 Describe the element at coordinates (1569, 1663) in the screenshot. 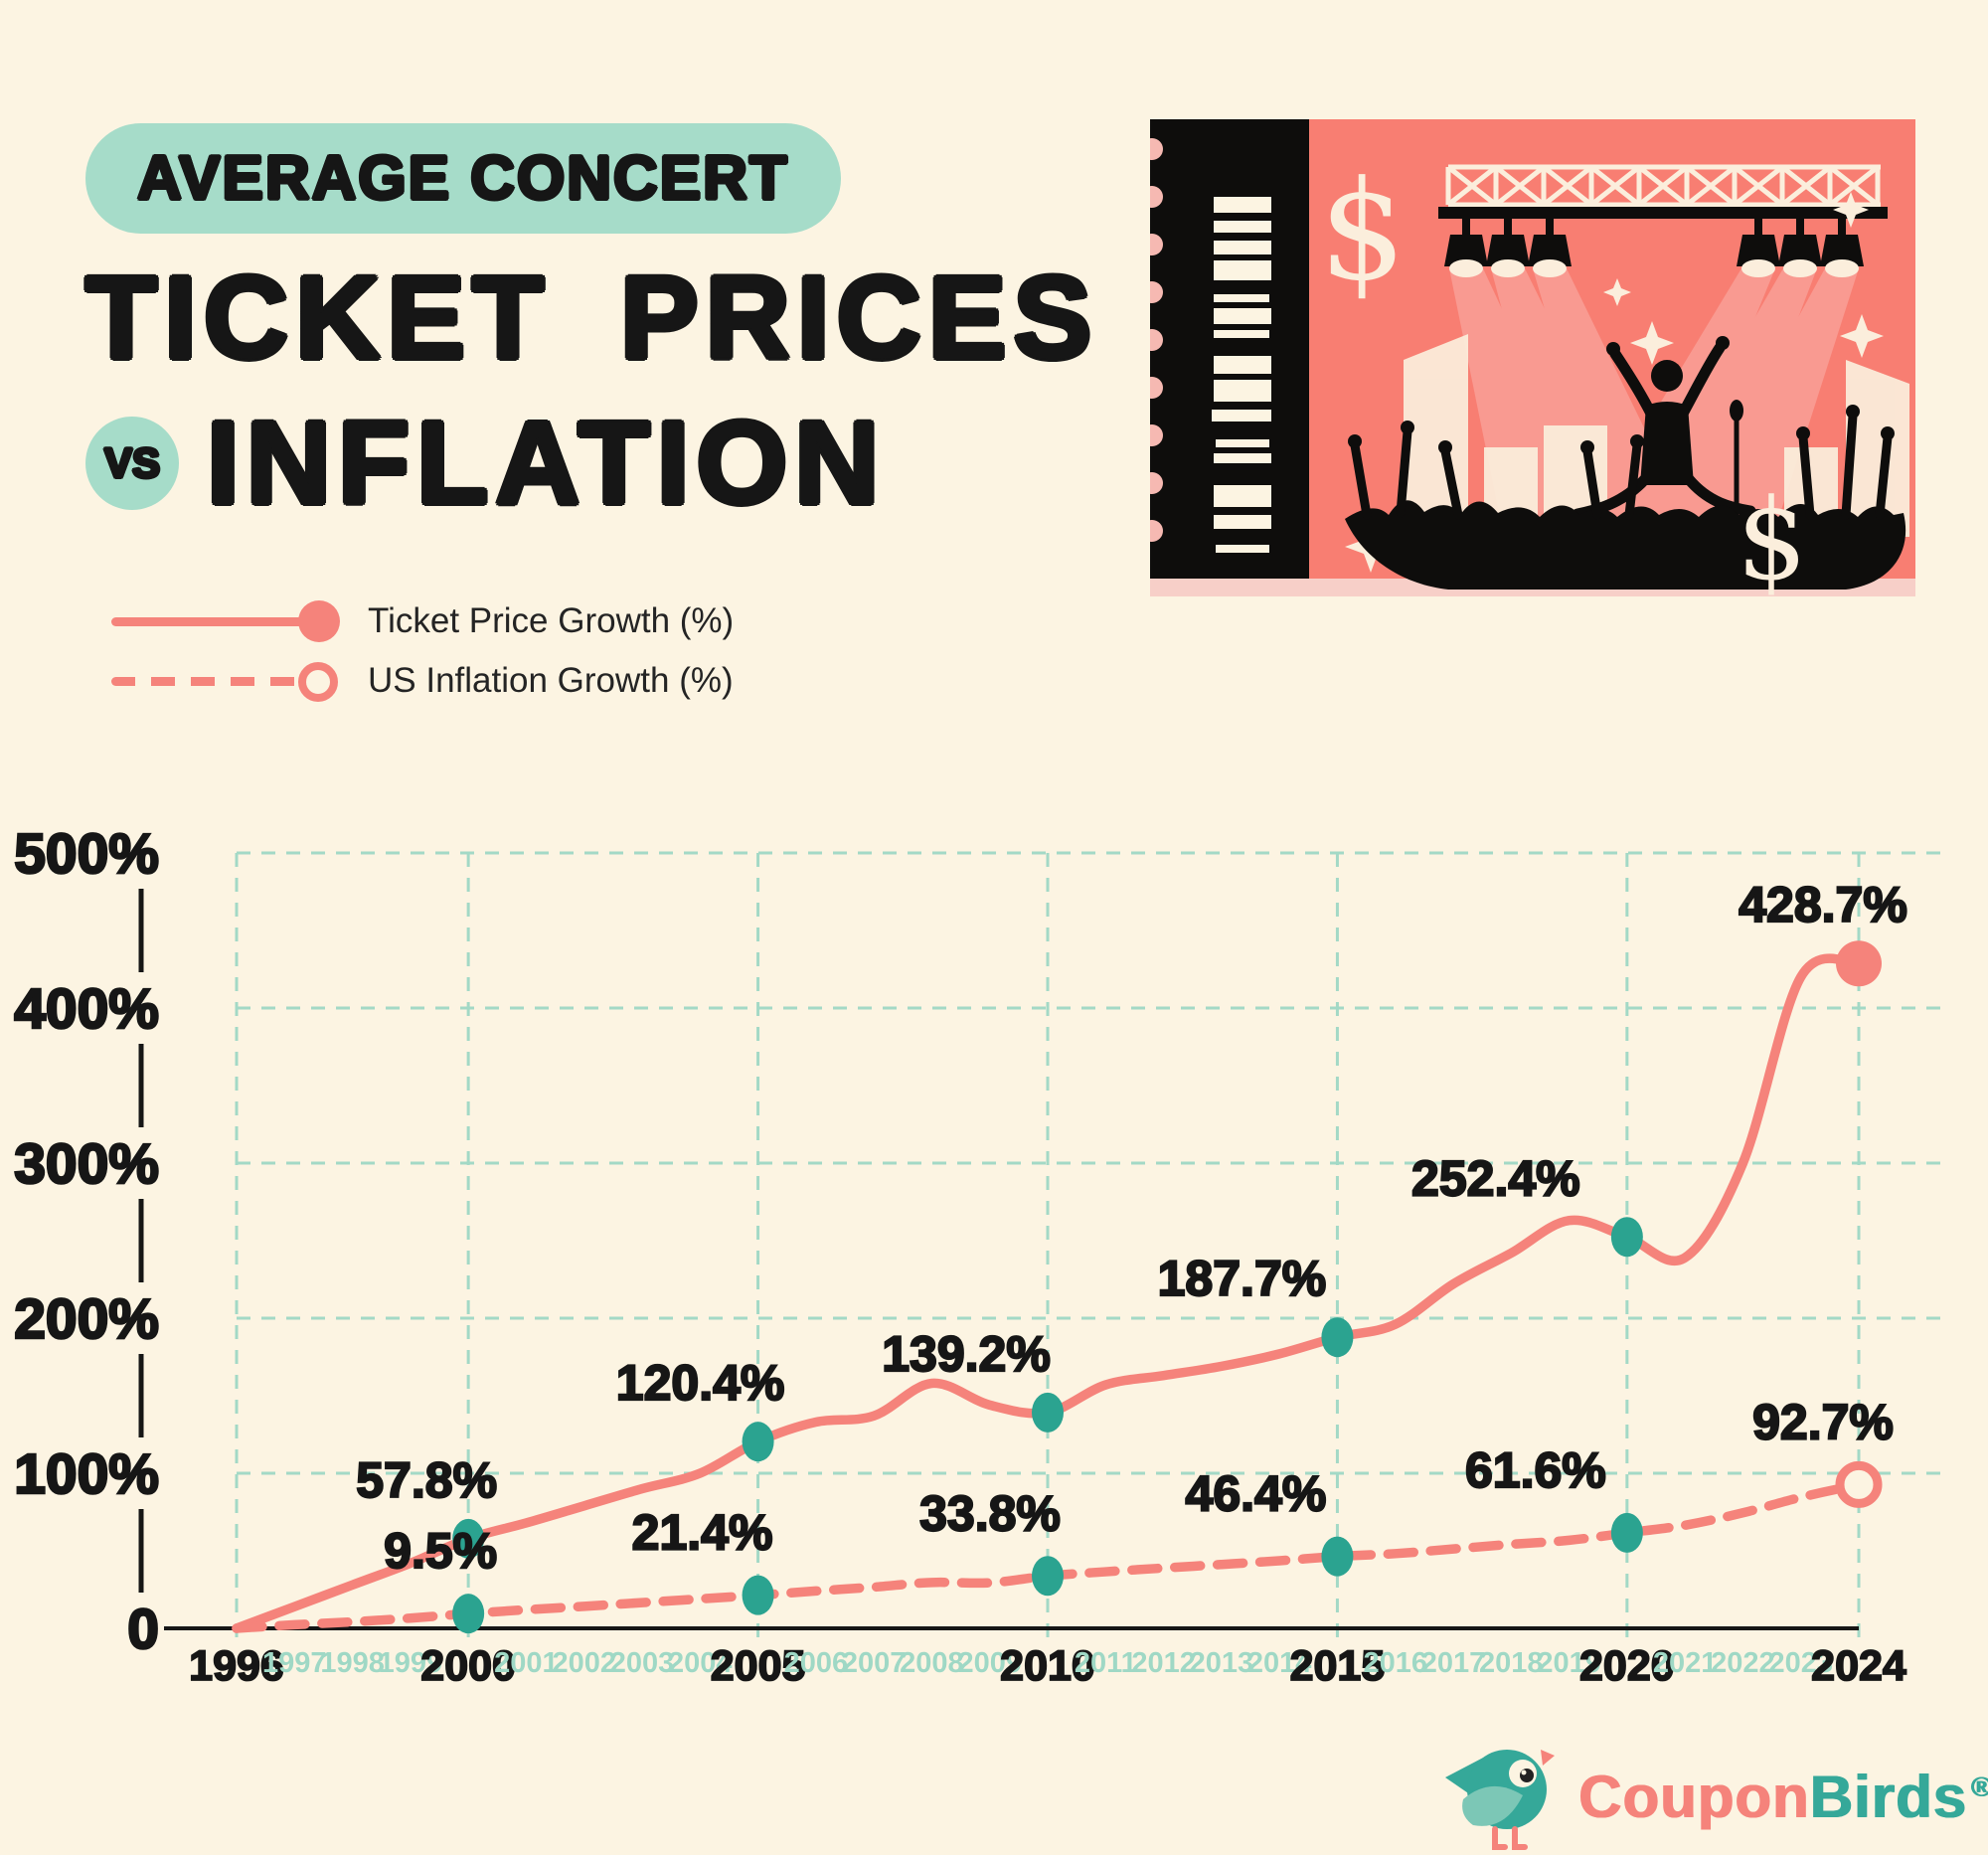

I see `x-tick-label: 2019` at that location.